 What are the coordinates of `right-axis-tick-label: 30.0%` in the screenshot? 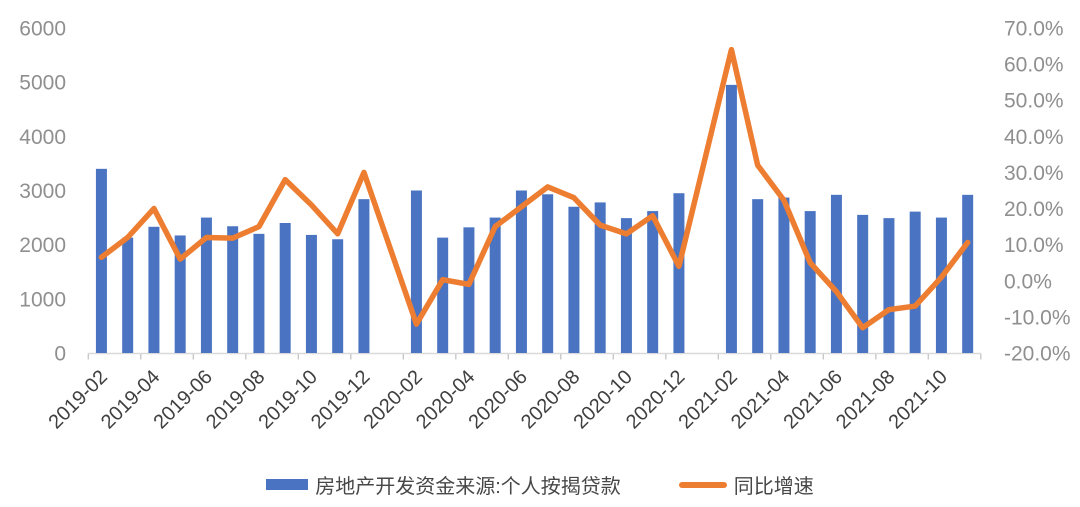 It's located at (1034, 173).